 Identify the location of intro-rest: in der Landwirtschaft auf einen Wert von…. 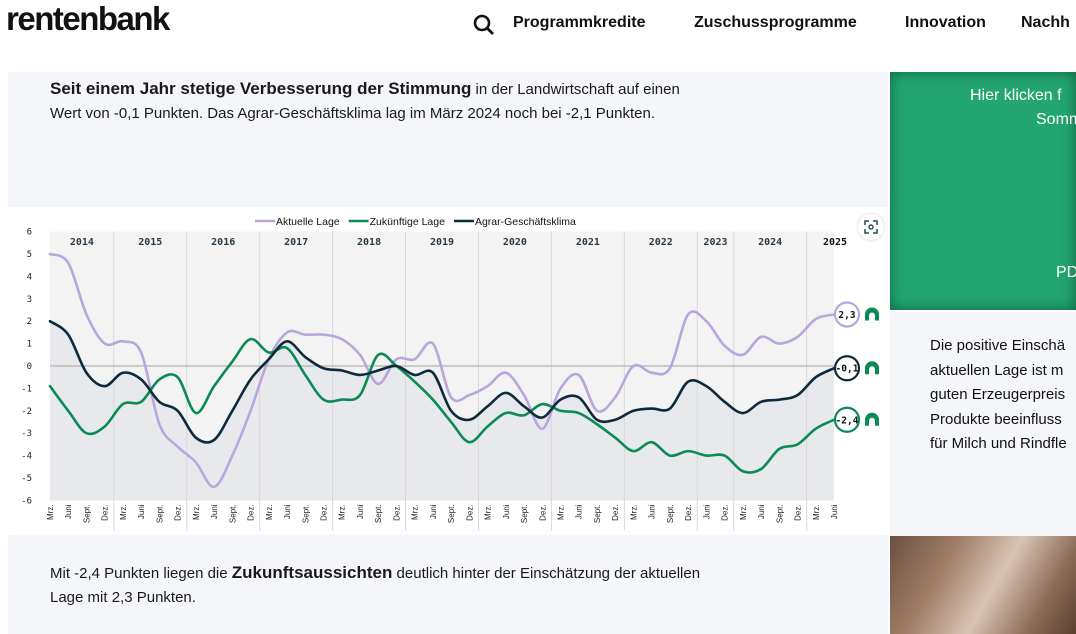
(365, 101).